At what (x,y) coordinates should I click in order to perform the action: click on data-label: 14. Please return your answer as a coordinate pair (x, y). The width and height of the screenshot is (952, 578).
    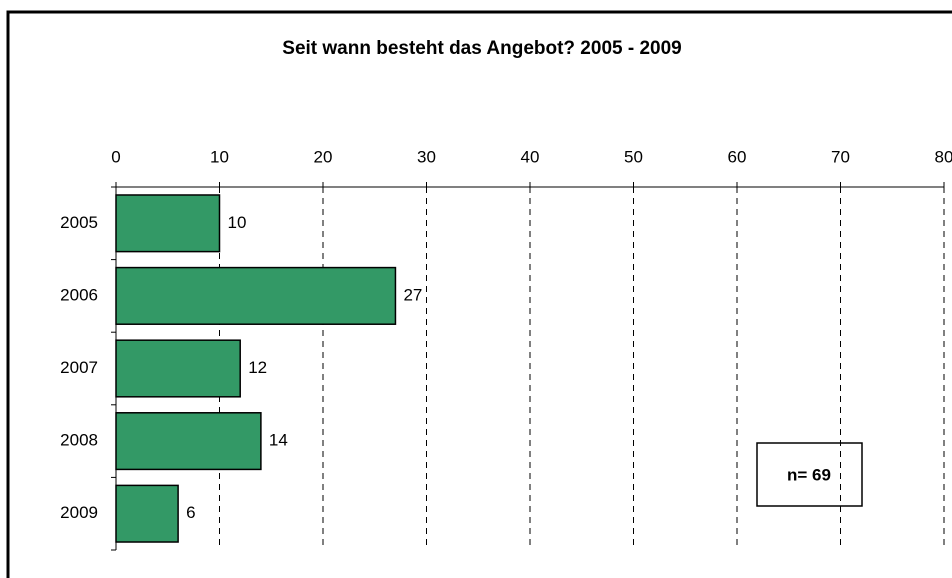
    Looking at the image, I should click on (278, 440).